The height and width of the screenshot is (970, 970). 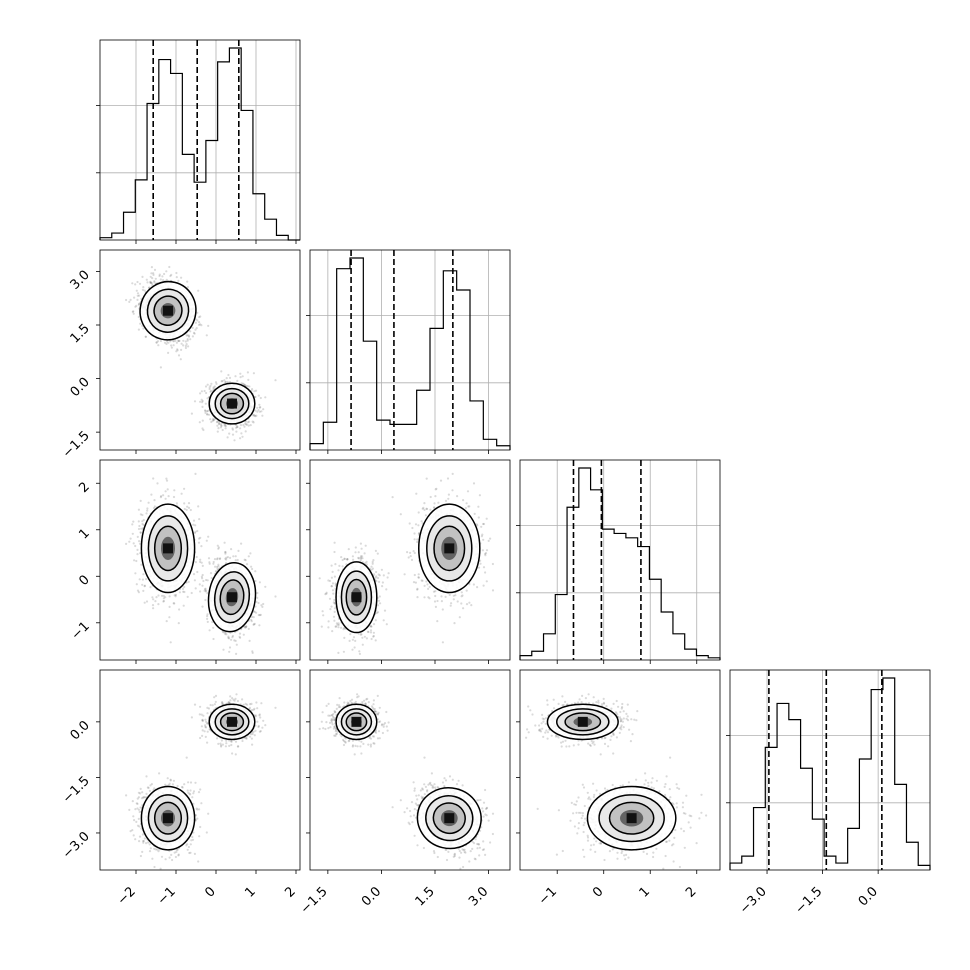 What do you see at coordinates (168, 310) in the screenshot?
I see `density-cell` at bounding box center [168, 310].